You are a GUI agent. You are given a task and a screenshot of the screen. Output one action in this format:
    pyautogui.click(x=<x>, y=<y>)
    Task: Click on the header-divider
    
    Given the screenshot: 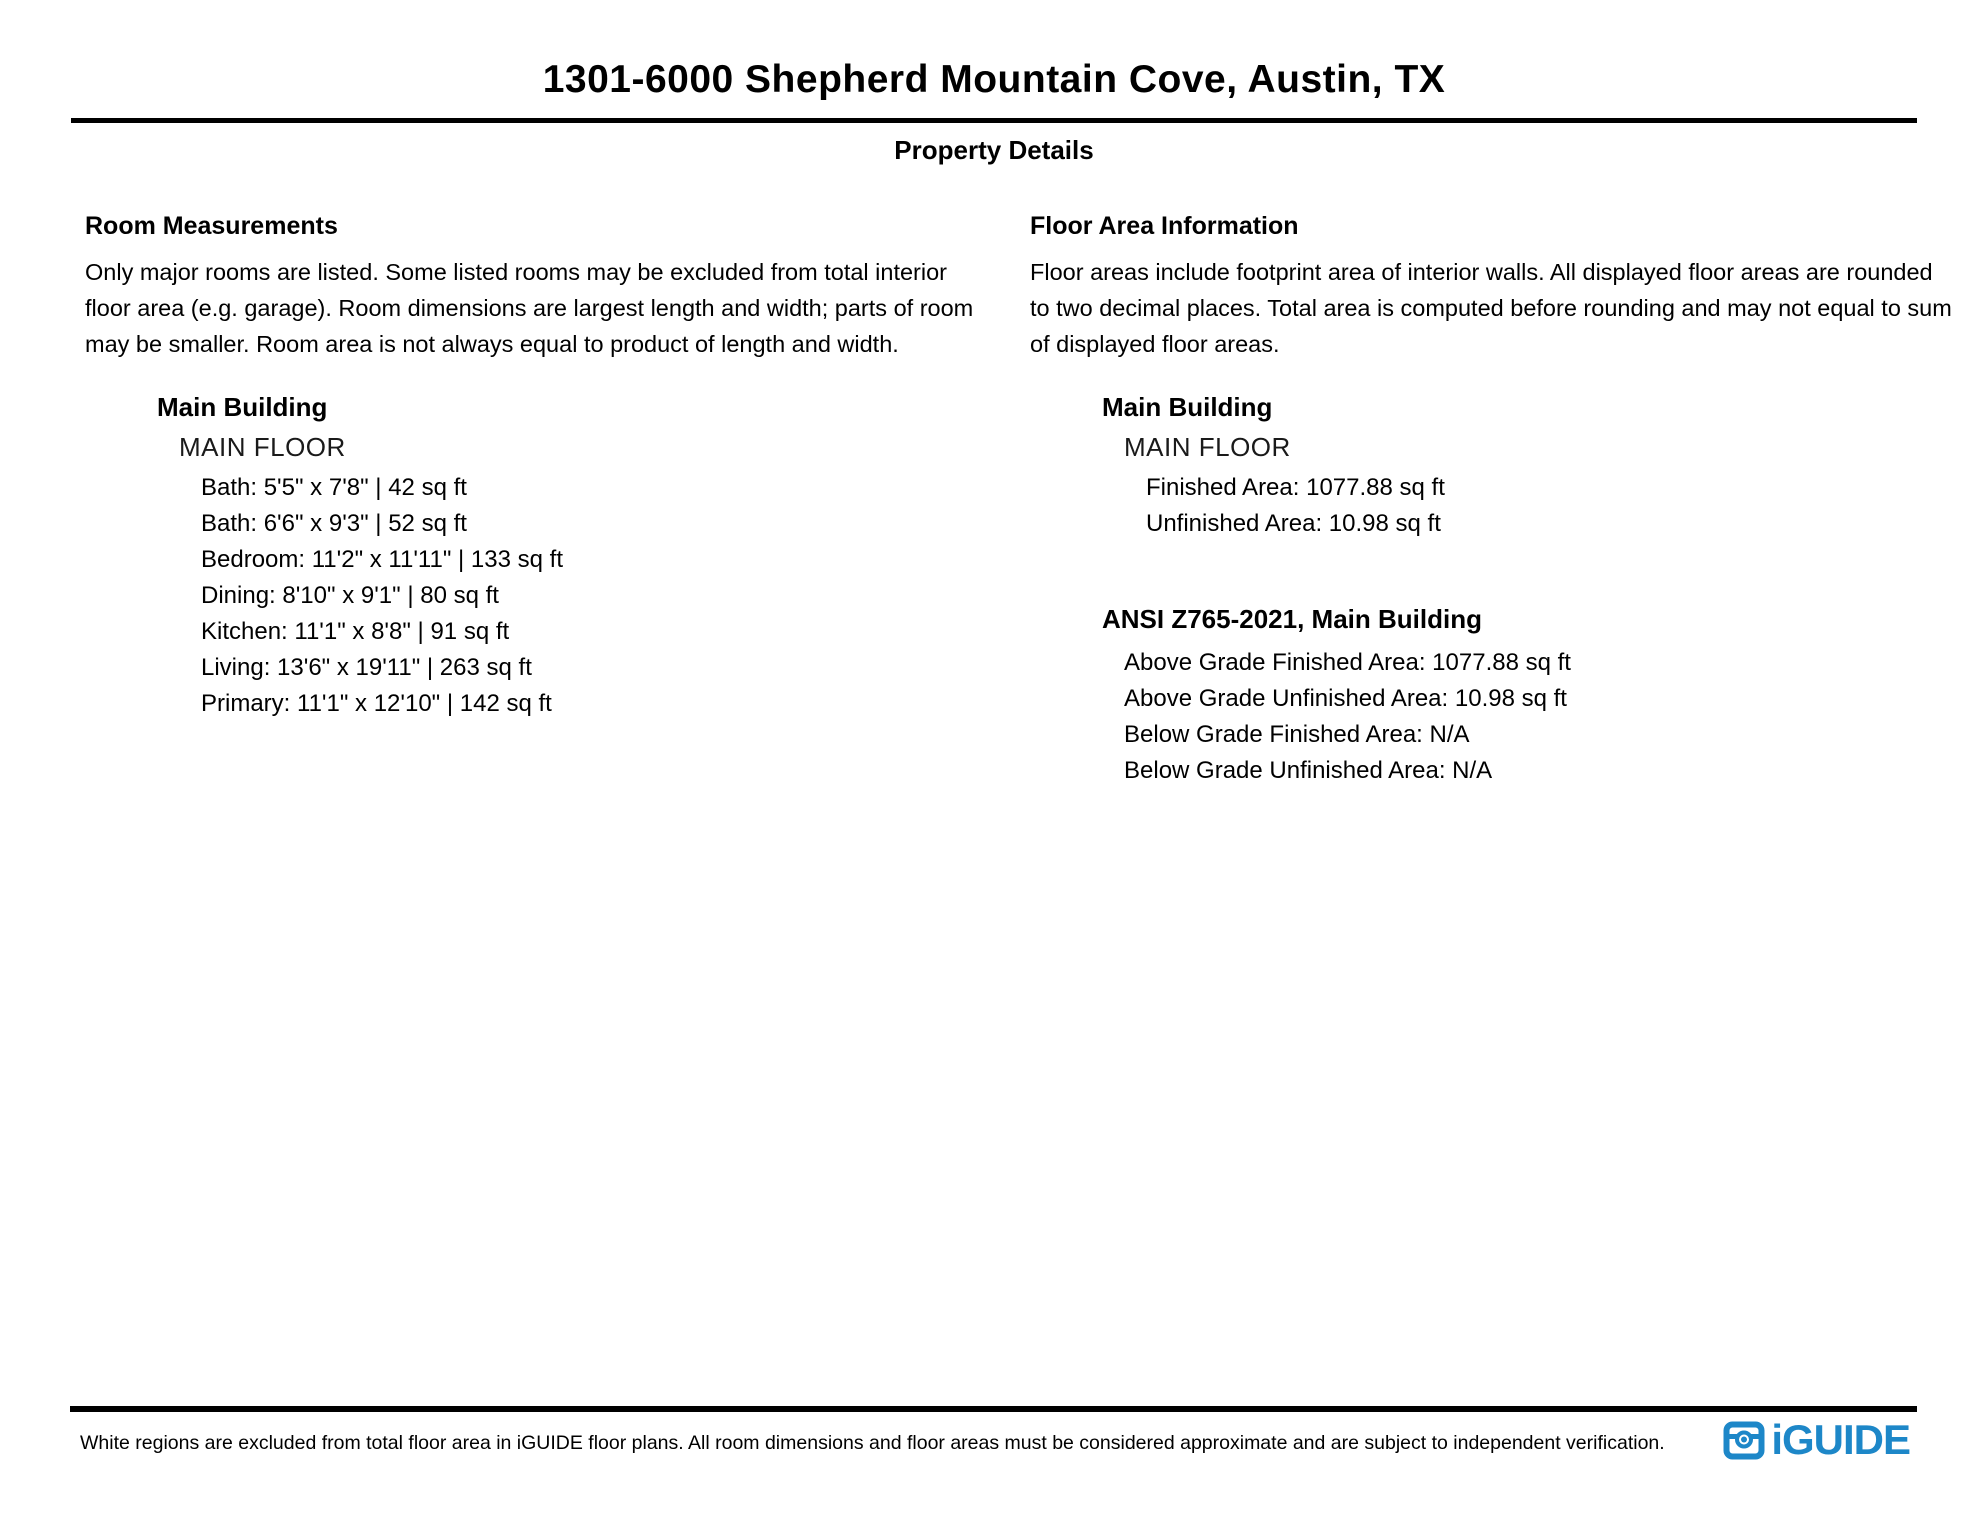 What is the action you would take?
    pyautogui.click(x=994, y=120)
    